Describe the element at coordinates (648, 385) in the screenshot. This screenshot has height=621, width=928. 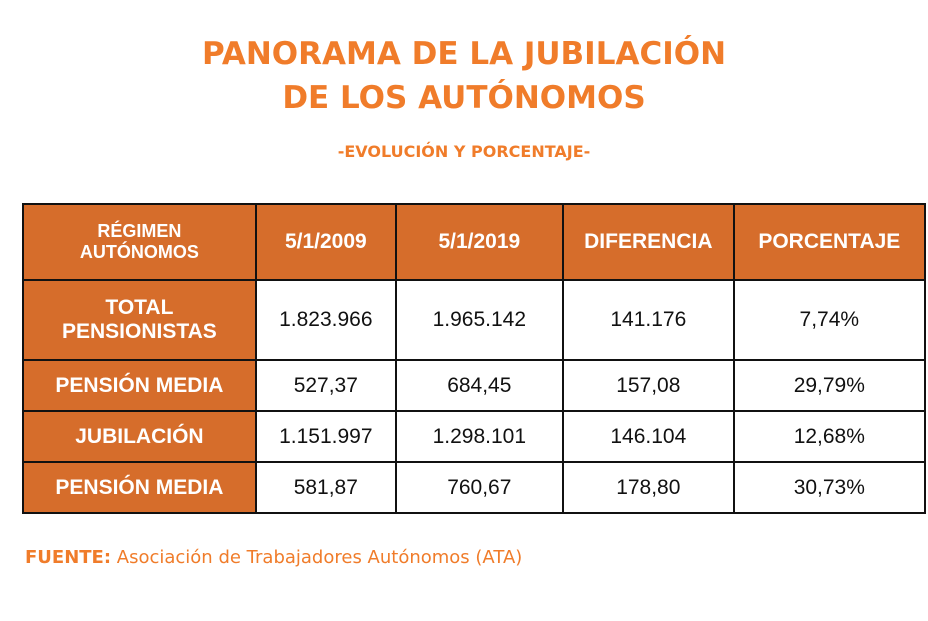
I see `table-cell: 157,08` at that location.